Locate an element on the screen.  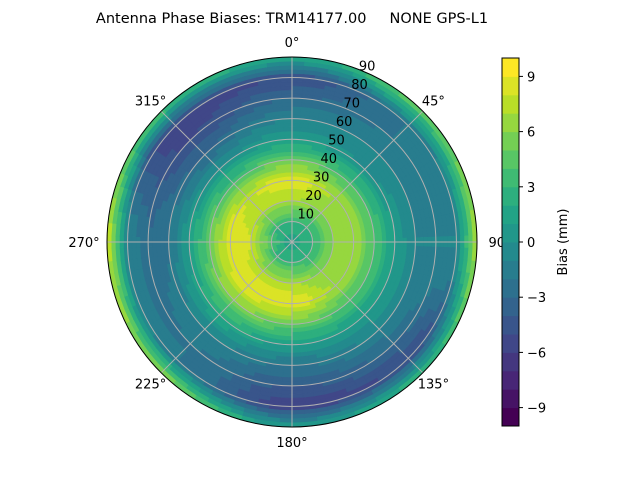
colorbar-tick-label: 3 is located at coordinates (531, 188).